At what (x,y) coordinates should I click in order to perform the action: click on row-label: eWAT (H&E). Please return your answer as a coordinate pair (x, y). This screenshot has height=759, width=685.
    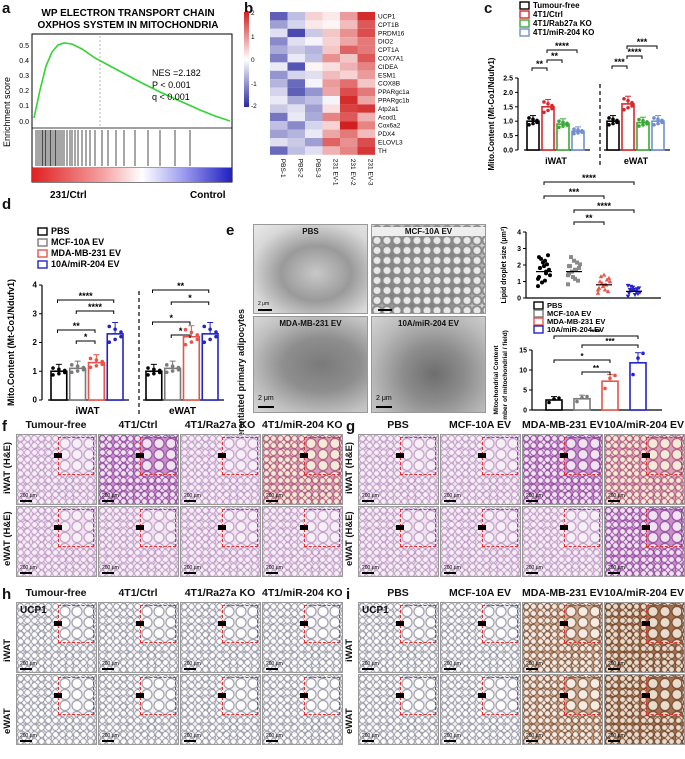
    Looking at the image, I should click on (7, 538).